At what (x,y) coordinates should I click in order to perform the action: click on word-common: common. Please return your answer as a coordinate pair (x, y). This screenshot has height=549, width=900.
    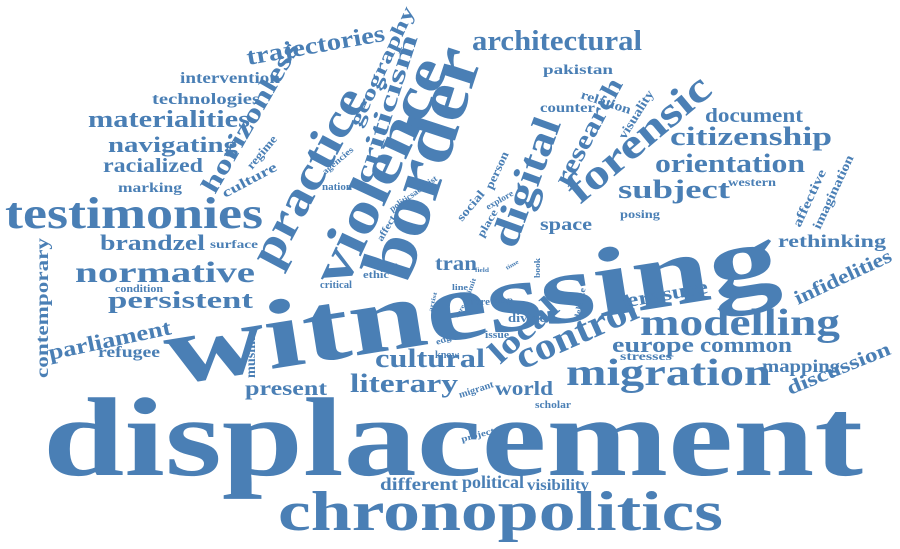
    Looking at the image, I should click on (746, 344).